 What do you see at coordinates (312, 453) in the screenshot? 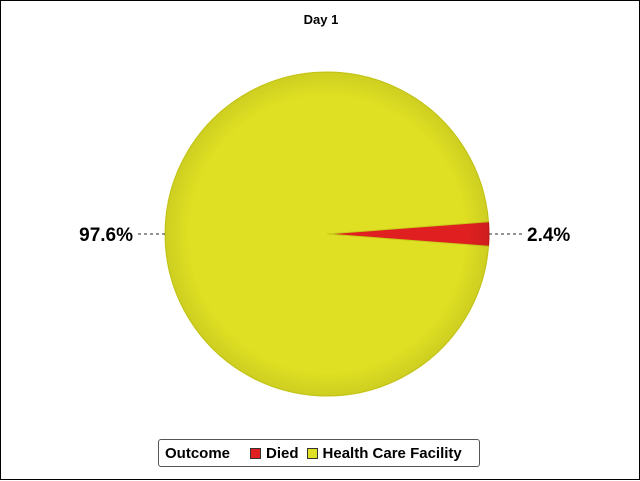
I see `legend-swatch-health-care-facility` at bounding box center [312, 453].